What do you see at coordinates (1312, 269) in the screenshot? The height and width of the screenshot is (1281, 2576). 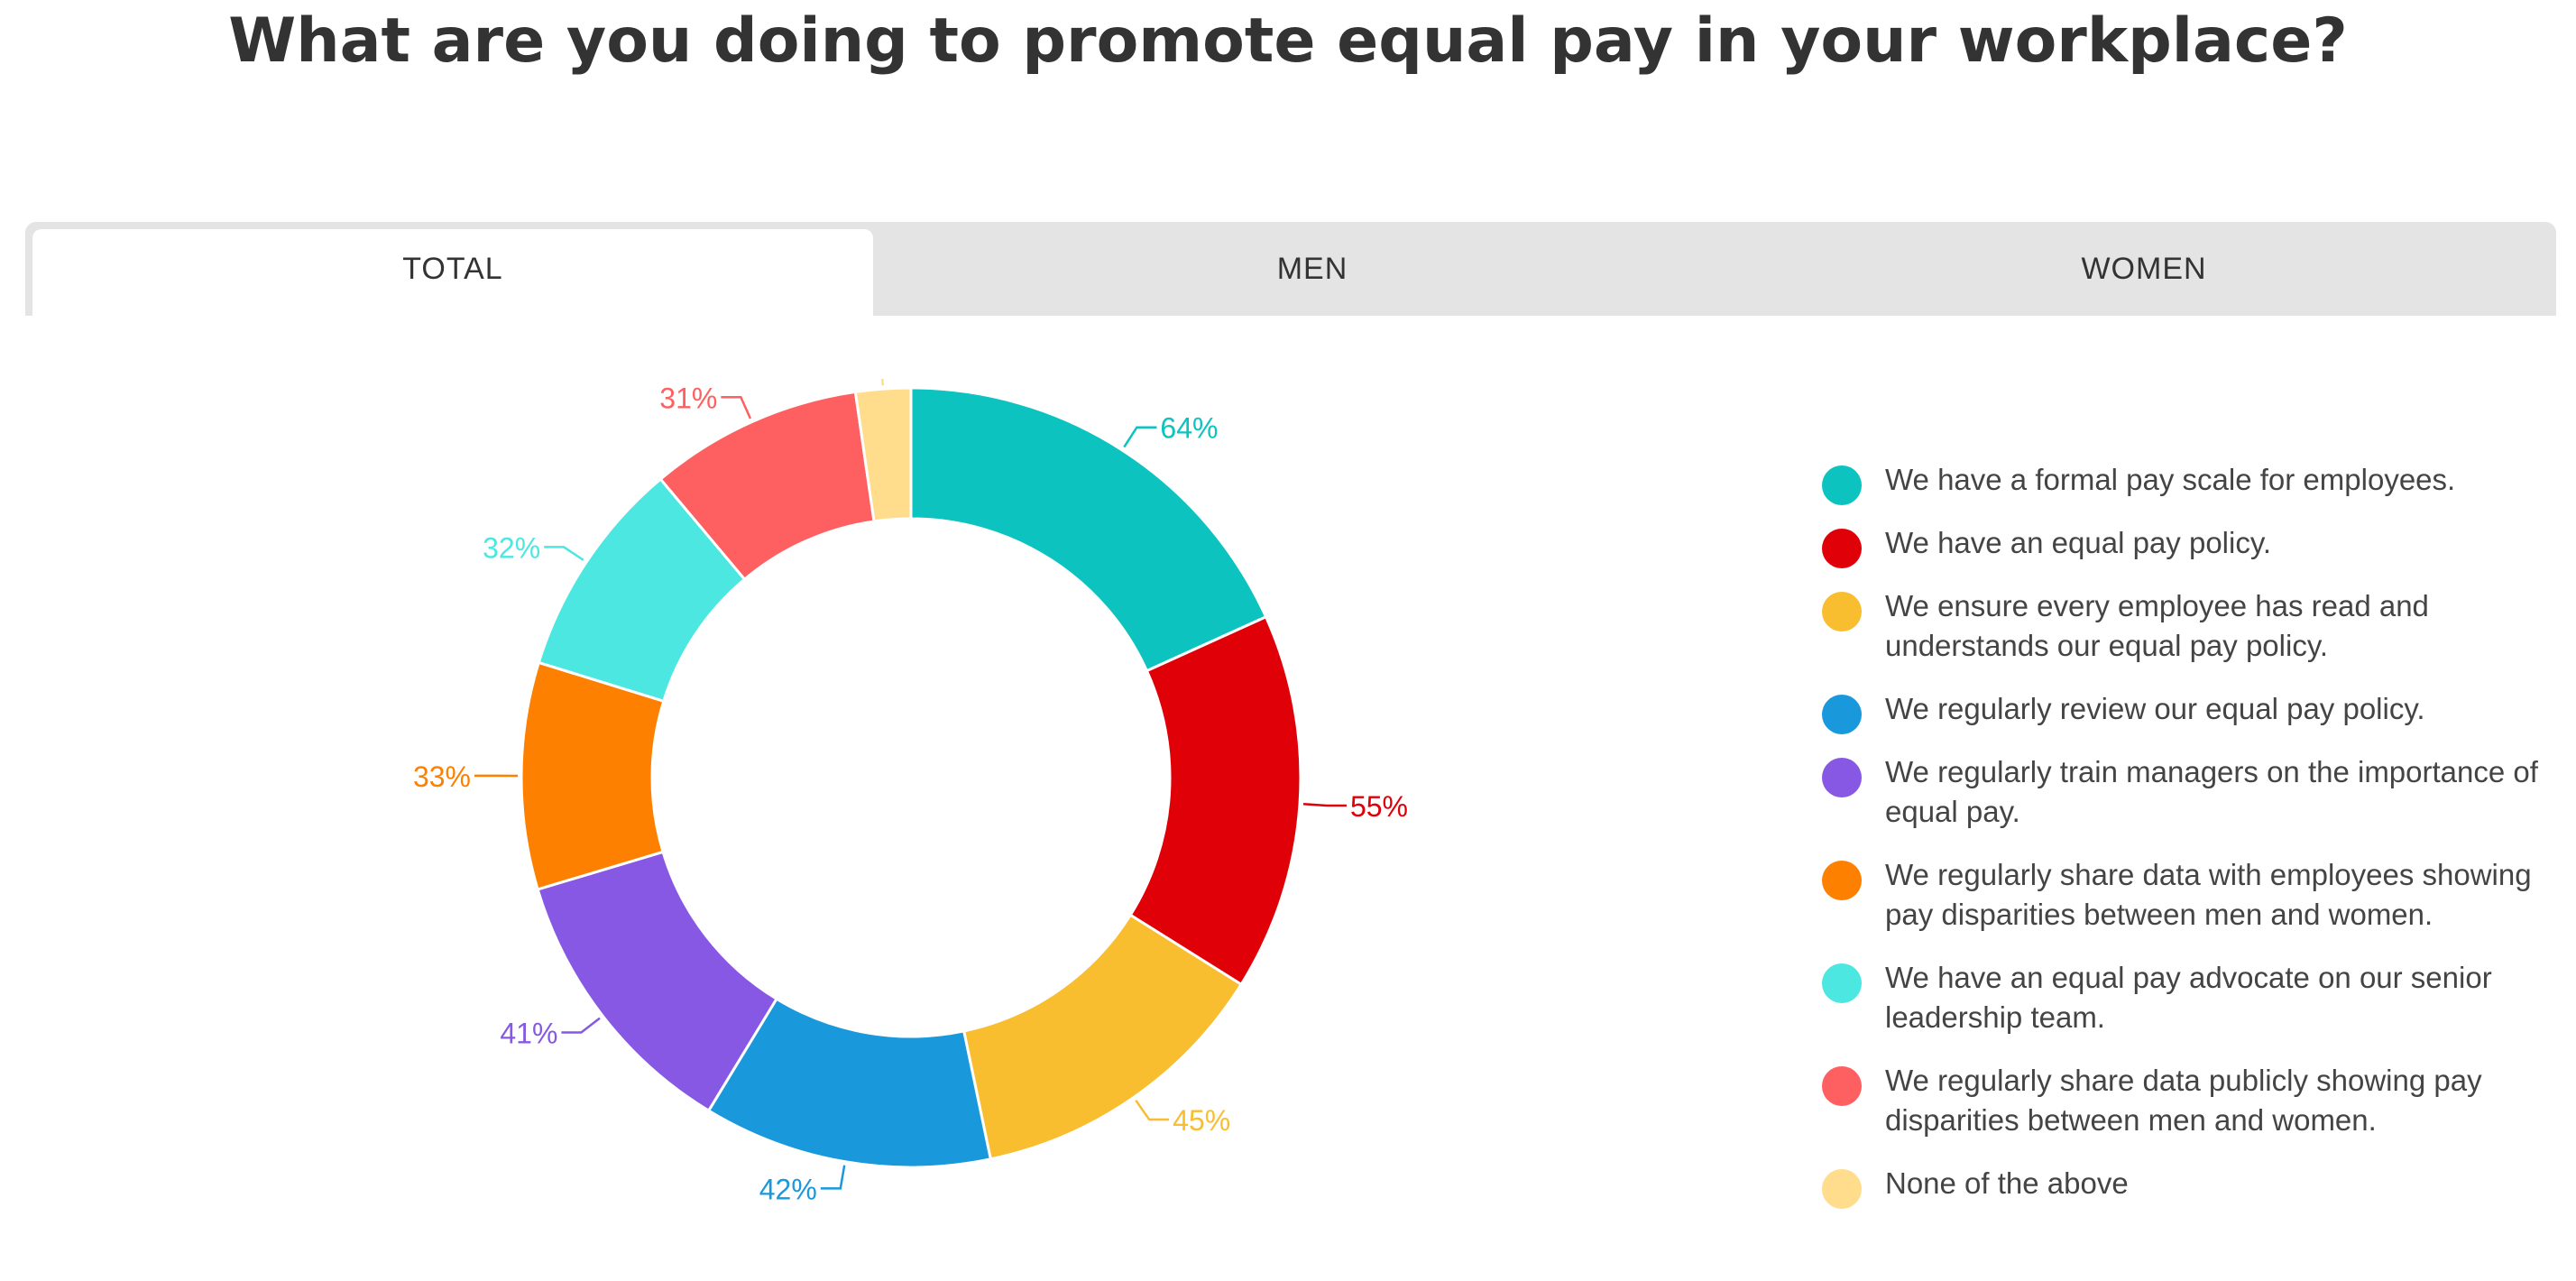 I see `tab-men: MEN` at bounding box center [1312, 269].